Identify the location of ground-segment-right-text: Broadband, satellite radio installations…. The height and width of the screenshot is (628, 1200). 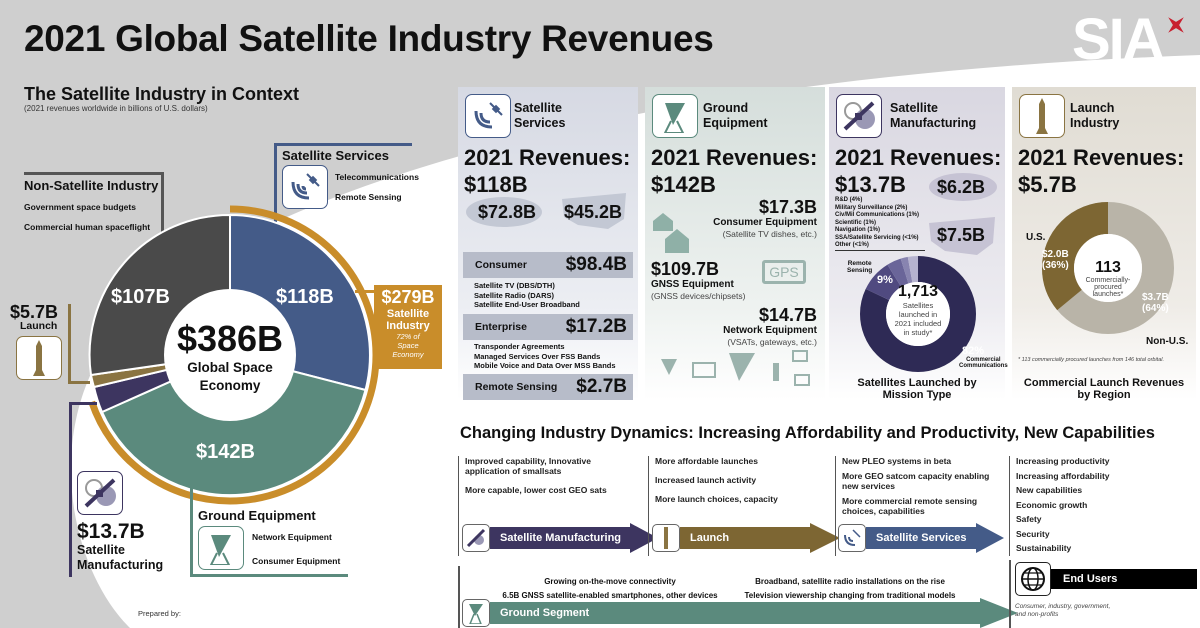
(850, 588).